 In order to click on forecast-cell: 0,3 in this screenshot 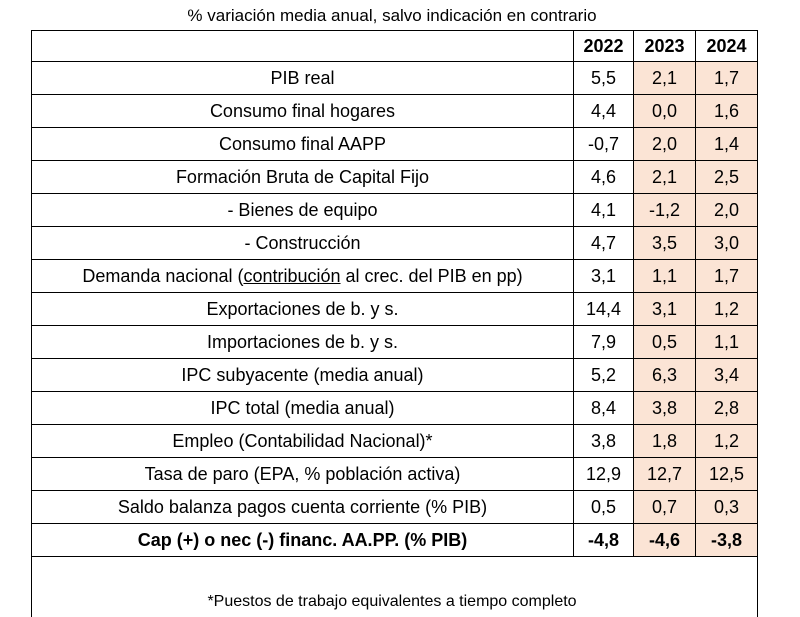, I will do `click(726, 507)`.